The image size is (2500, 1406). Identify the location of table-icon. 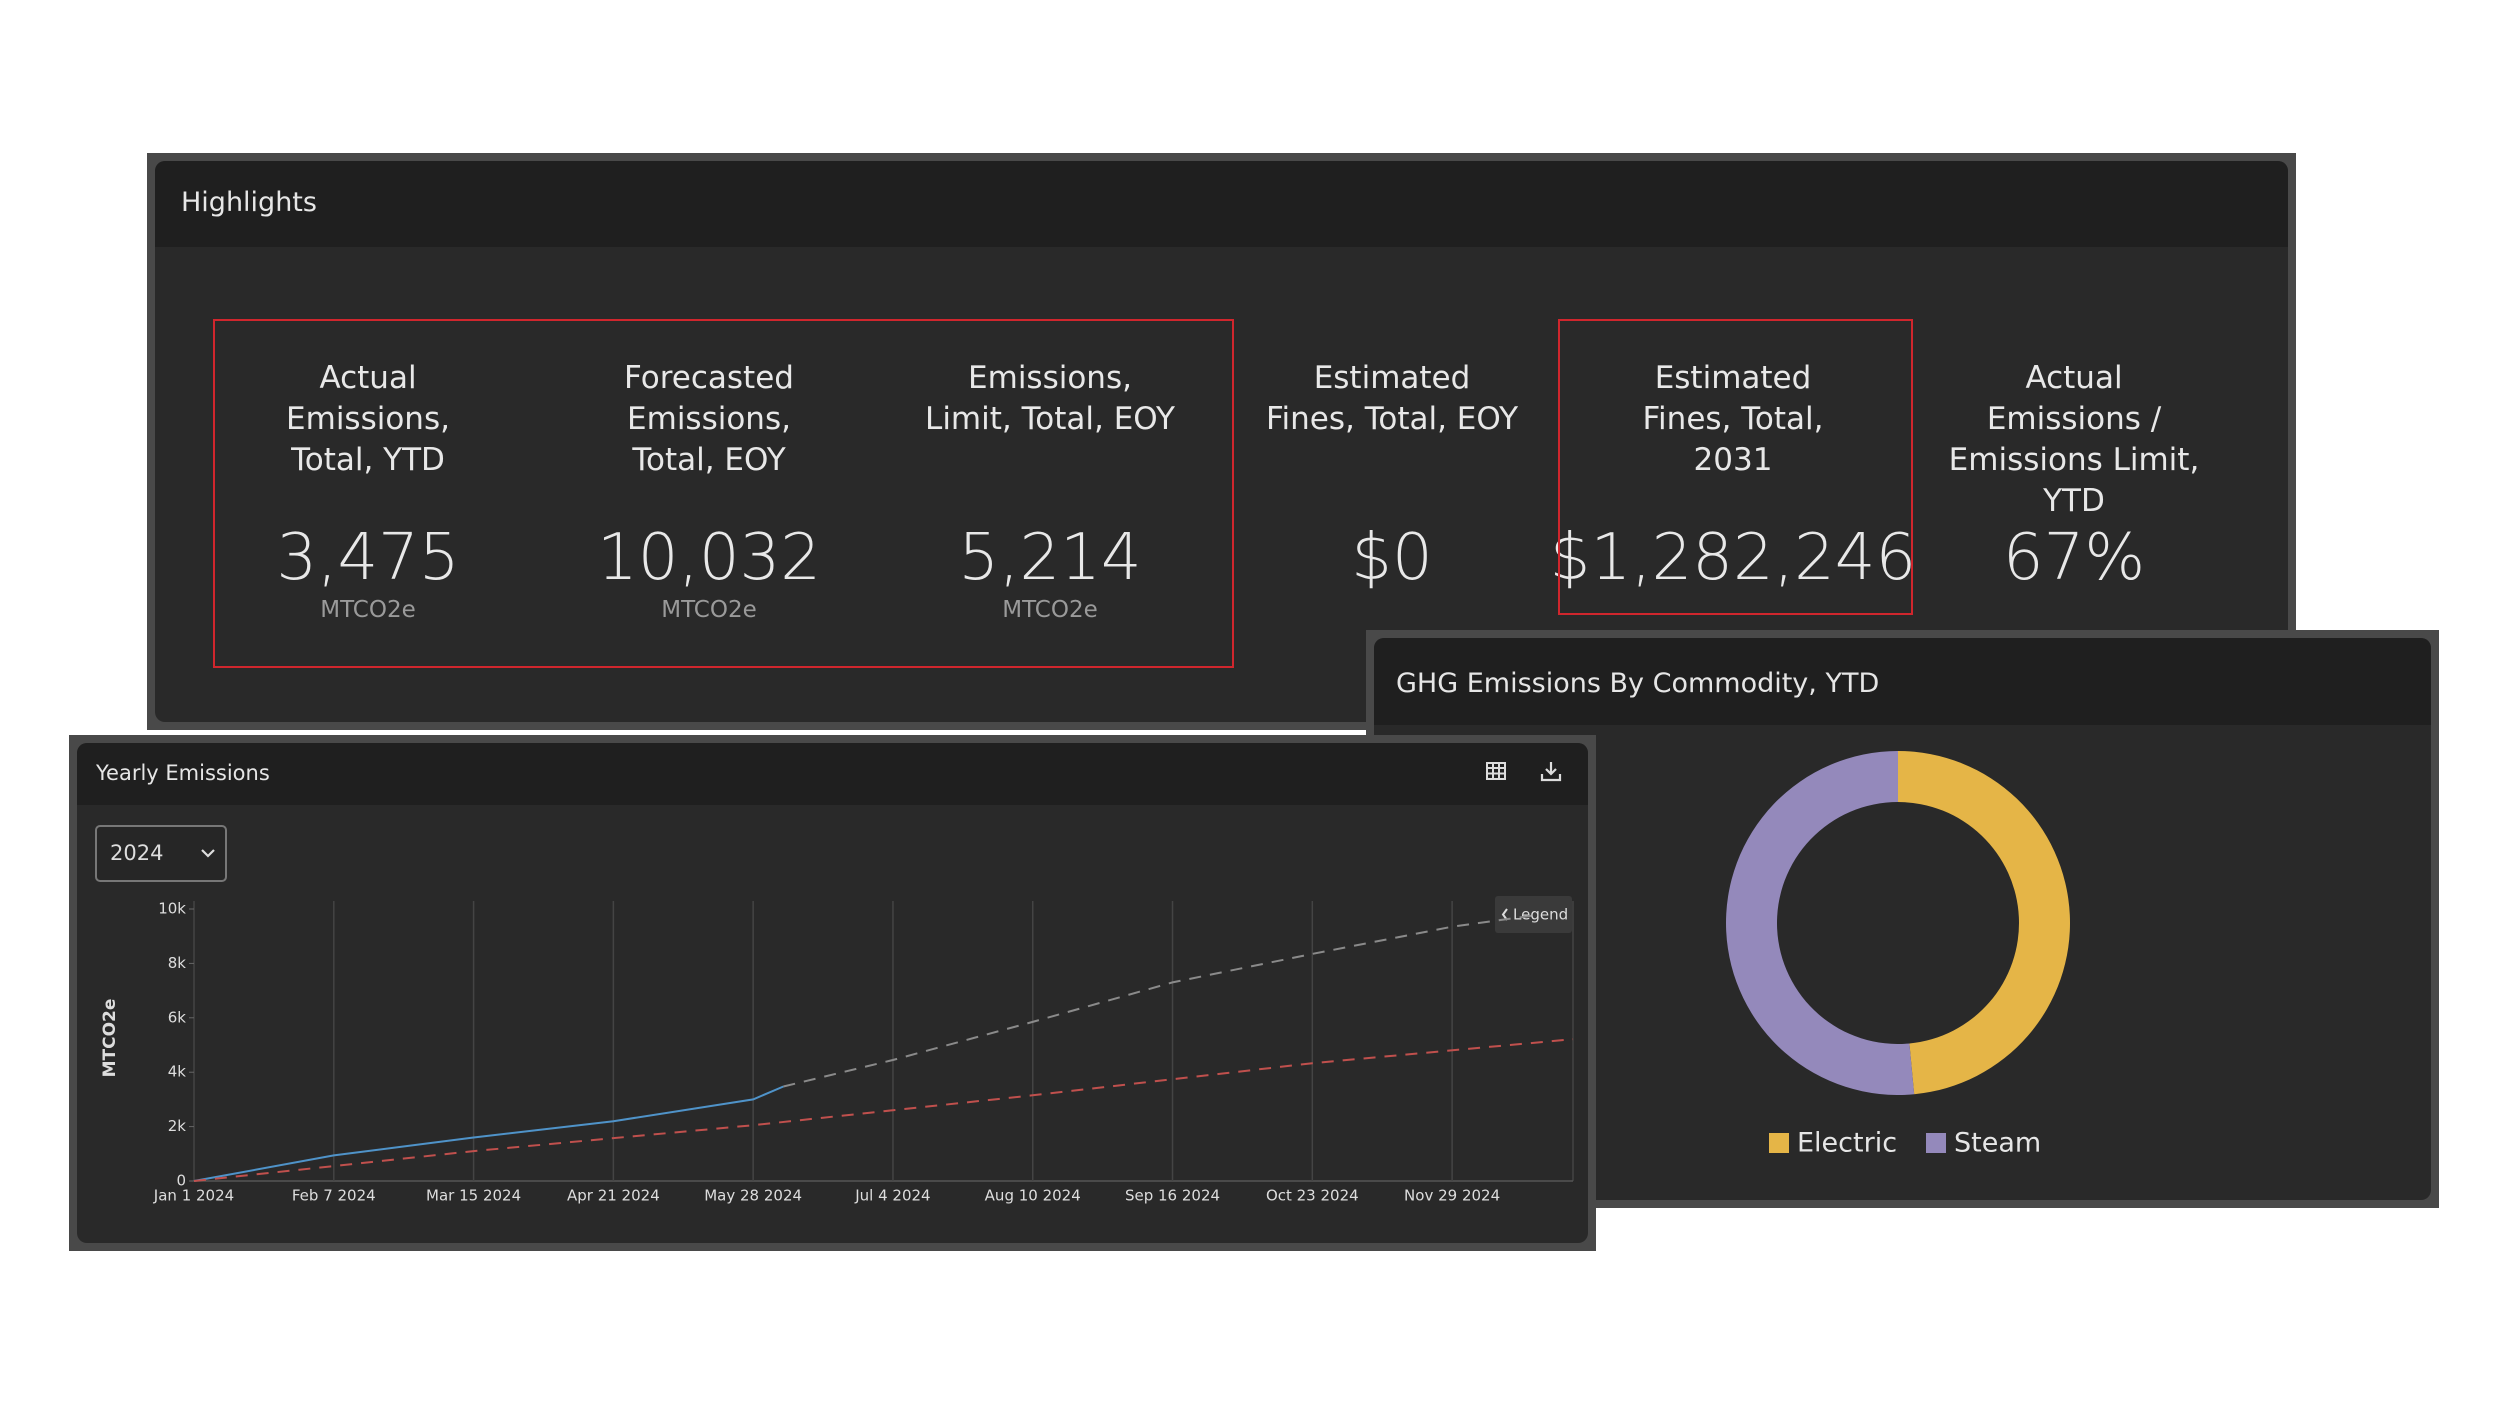
(1496, 771).